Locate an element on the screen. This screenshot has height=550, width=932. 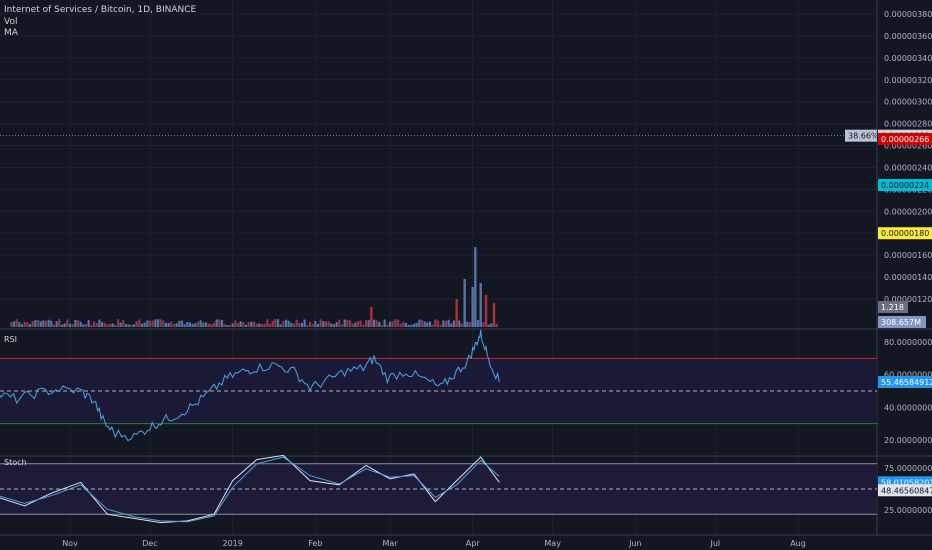
last-price-label: 0.00000266 is located at coordinates (905, 139).